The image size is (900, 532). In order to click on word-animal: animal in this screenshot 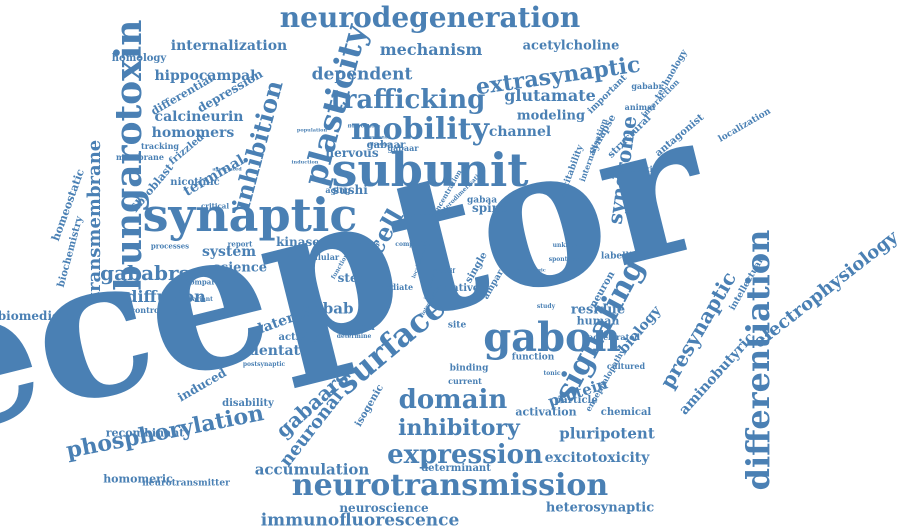, I will do `click(640, 107)`.